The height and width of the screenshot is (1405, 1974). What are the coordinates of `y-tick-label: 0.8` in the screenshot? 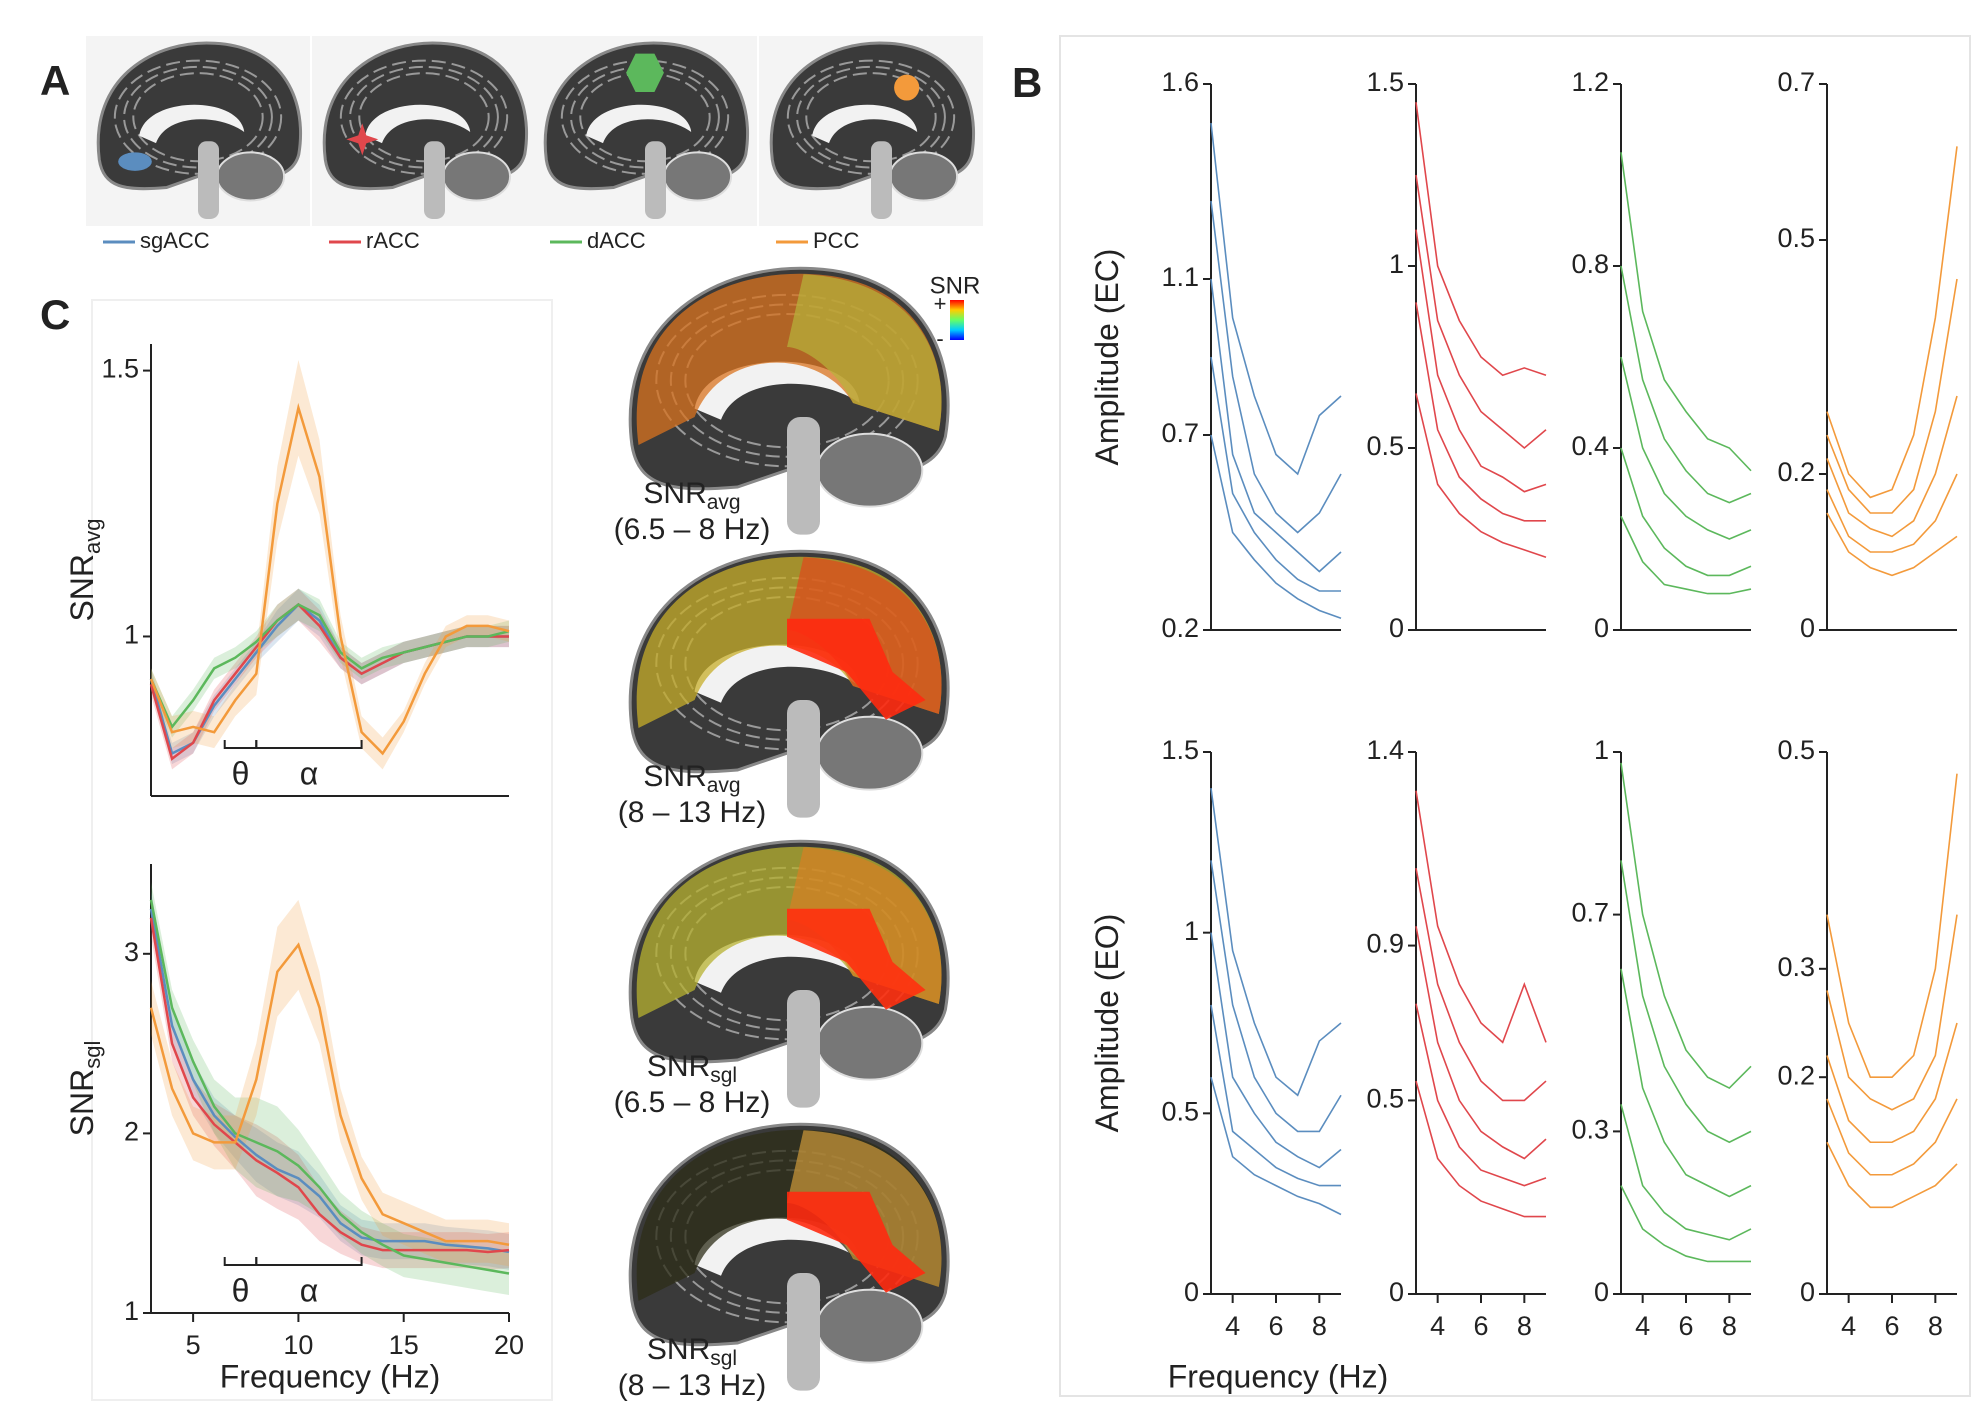 It's located at (1590, 264).